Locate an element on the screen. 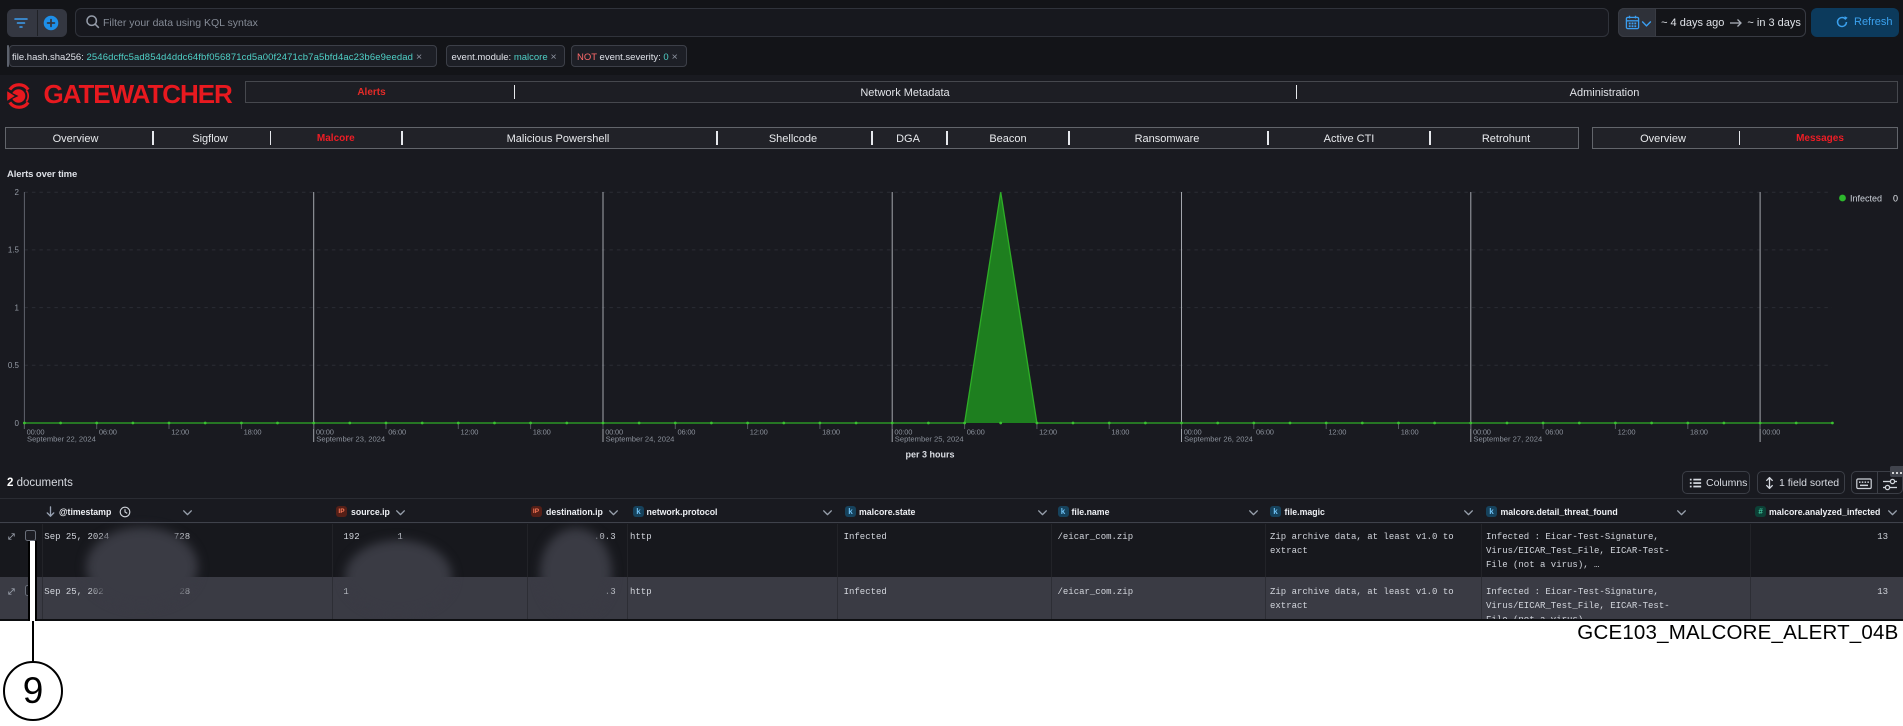 The height and width of the screenshot is (726, 1903). svg-text: Infected is located at coordinates (1866, 198).